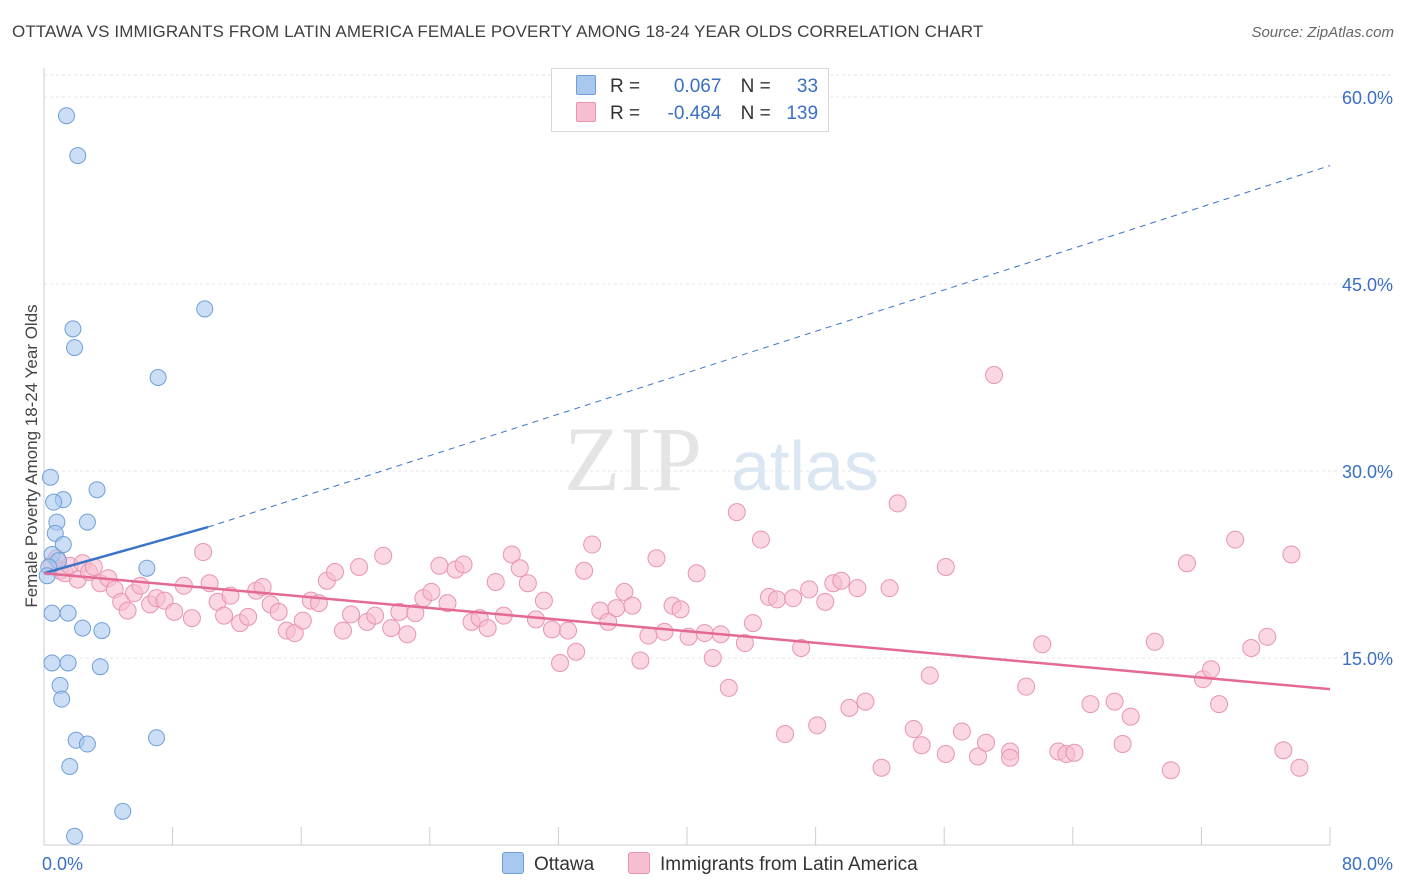 The image size is (1406, 892). I want to click on ottawa-points, so click(126, 476).